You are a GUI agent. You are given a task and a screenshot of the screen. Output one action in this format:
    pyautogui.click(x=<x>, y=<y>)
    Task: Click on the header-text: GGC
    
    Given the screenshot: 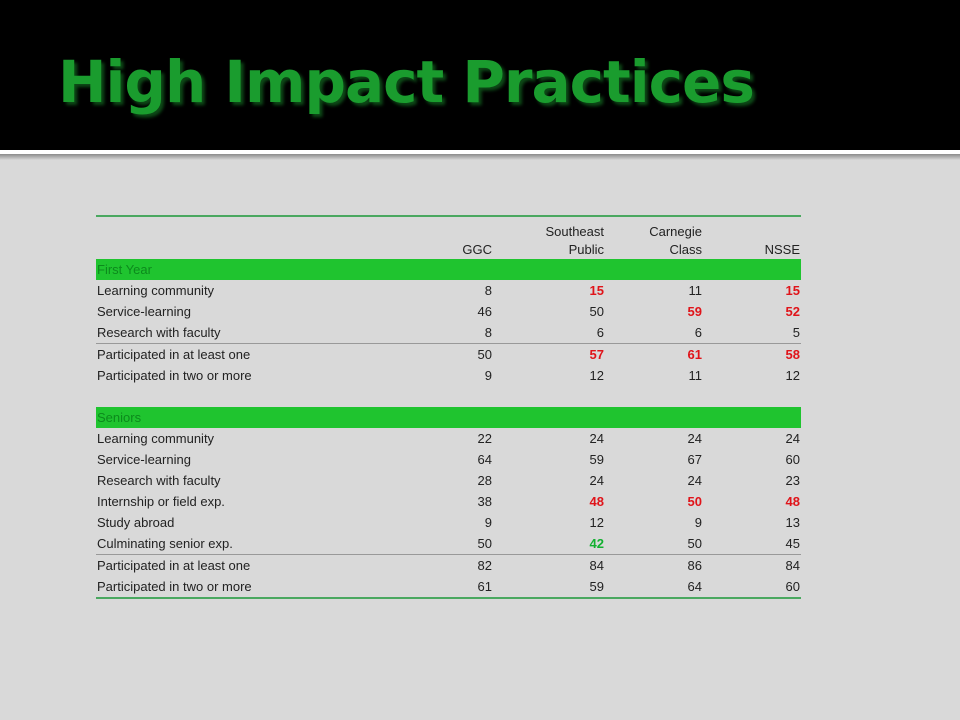 What is the action you would take?
    pyautogui.click(x=477, y=249)
    